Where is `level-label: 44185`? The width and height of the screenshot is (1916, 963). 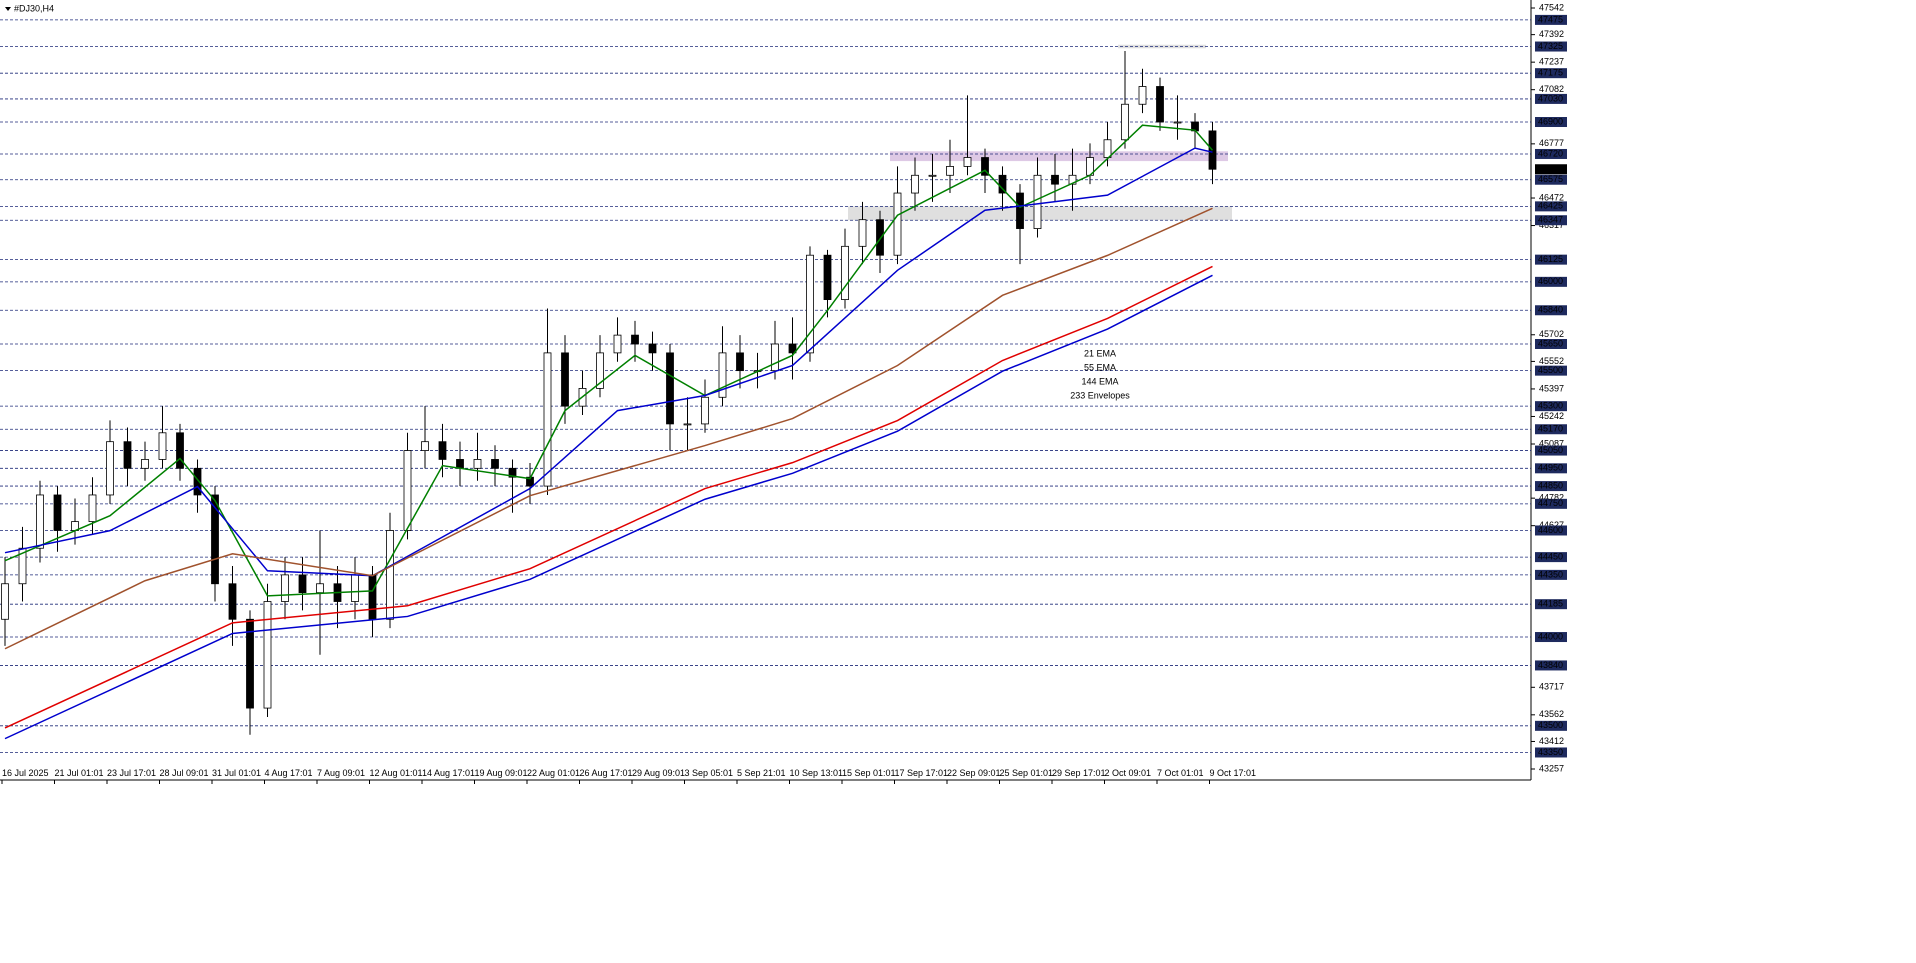
level-label: 44185 is located at coordinates (1550, 604).